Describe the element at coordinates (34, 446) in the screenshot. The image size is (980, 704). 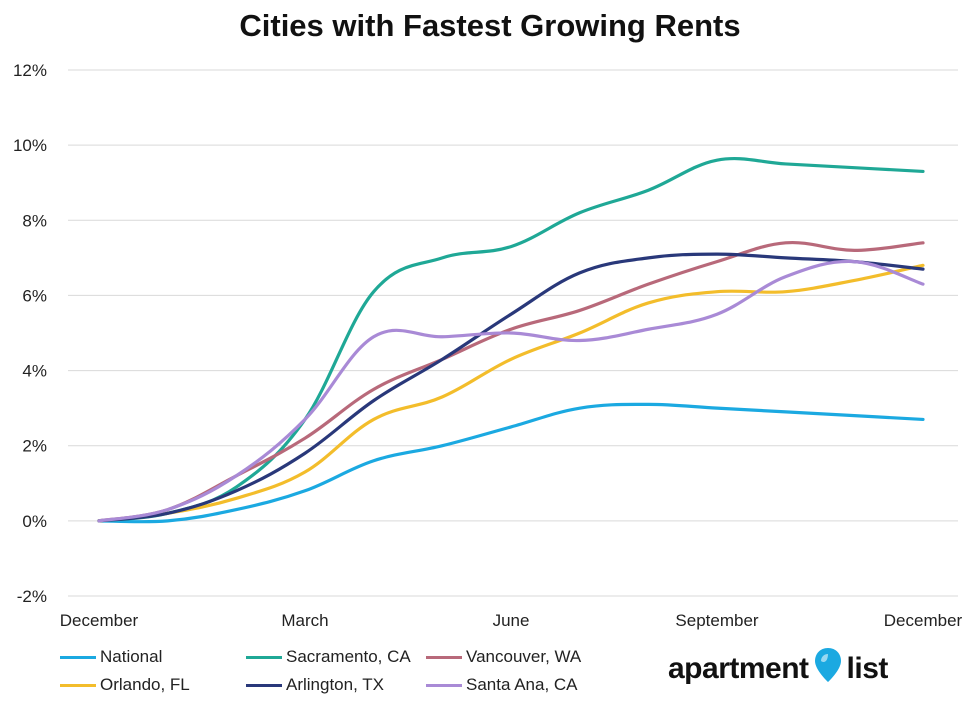
I see `y-tick-label: 2%` at that location.